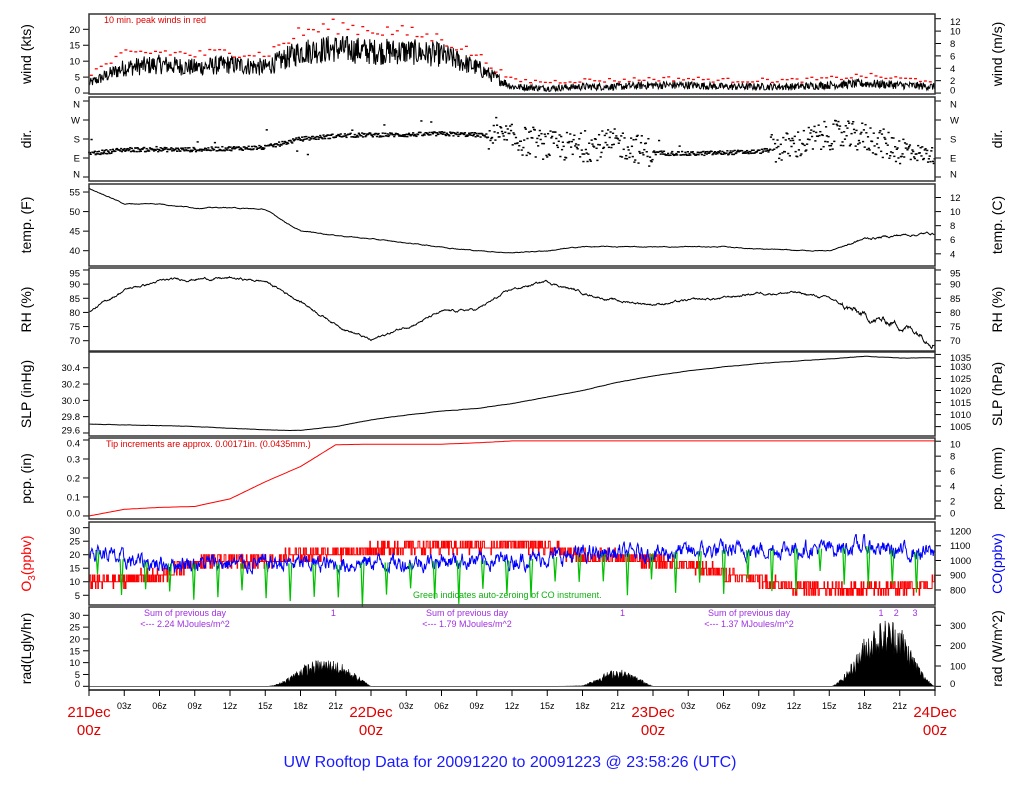  What do you see at coordinates (74, 639) in the screenshot?
I see `left-tick-label: 20` at bounding box center [74, 639].